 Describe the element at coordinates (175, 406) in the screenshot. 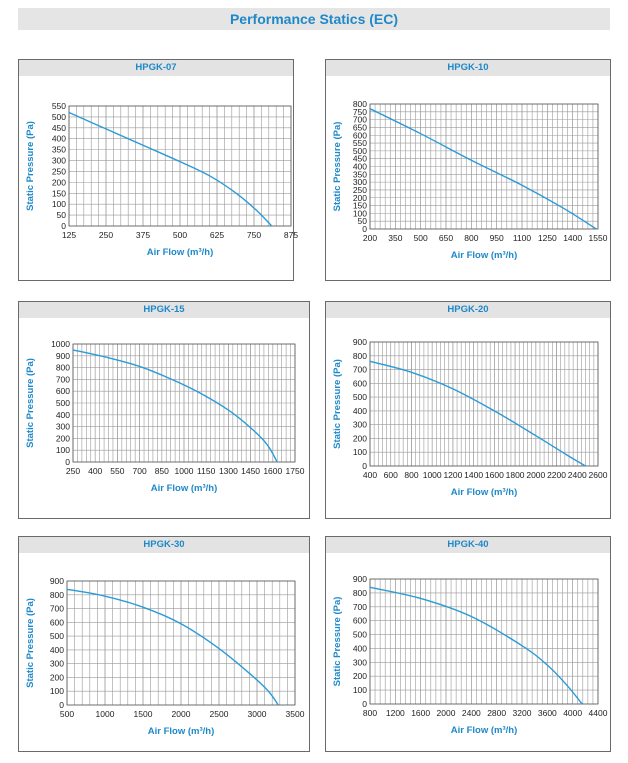

I see `series-line` at that location.